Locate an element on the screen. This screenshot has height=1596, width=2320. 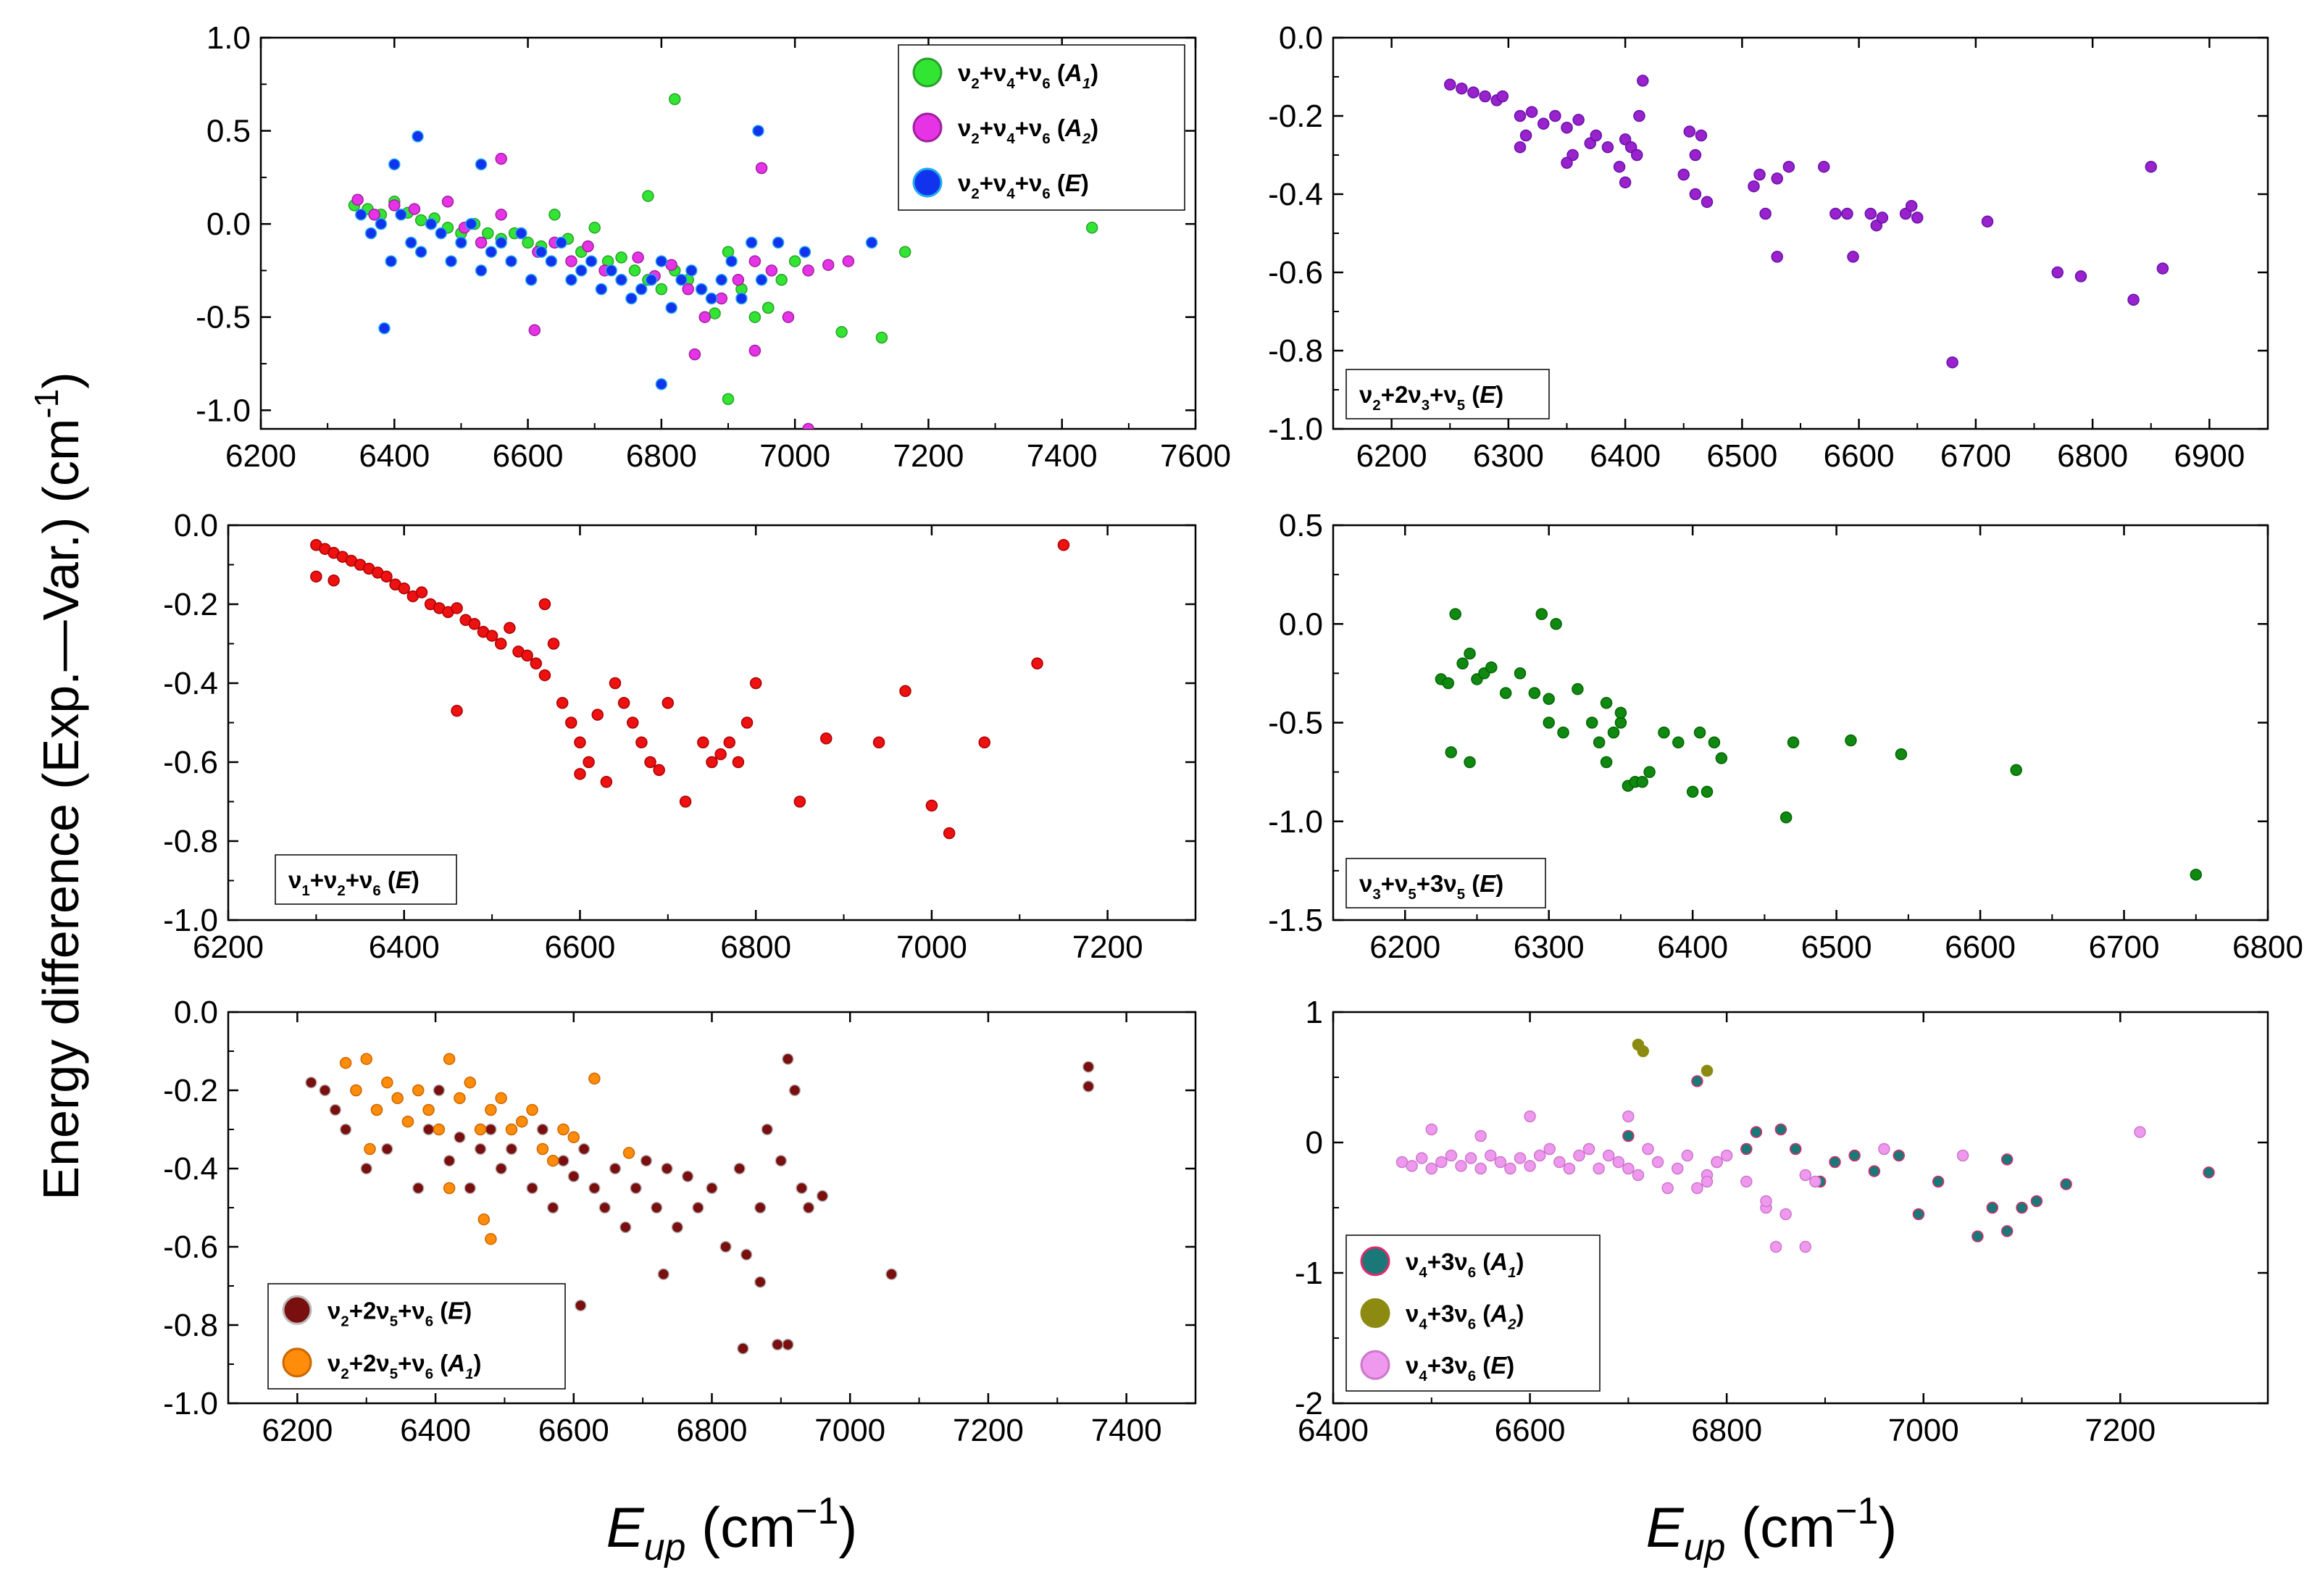
x-tick-label: 7000 is located at coordinates (931, 947).